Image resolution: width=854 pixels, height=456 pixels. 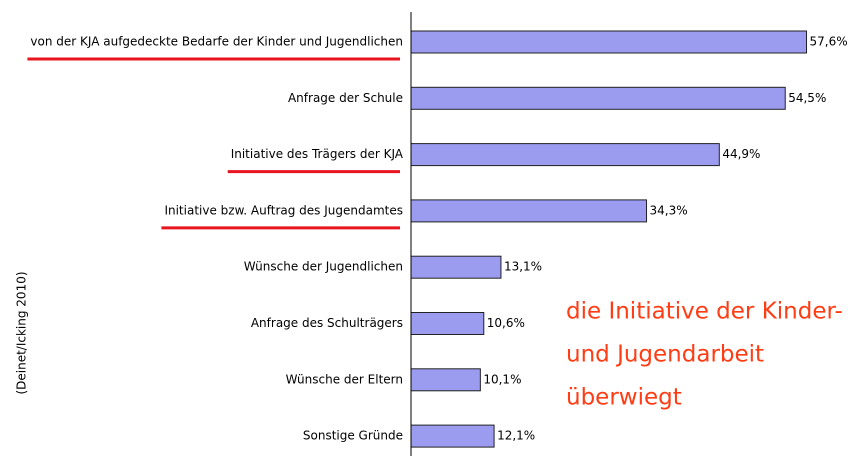 I want to click on annotation: die Initiative der Kinder-, so click(x=704, y=312).